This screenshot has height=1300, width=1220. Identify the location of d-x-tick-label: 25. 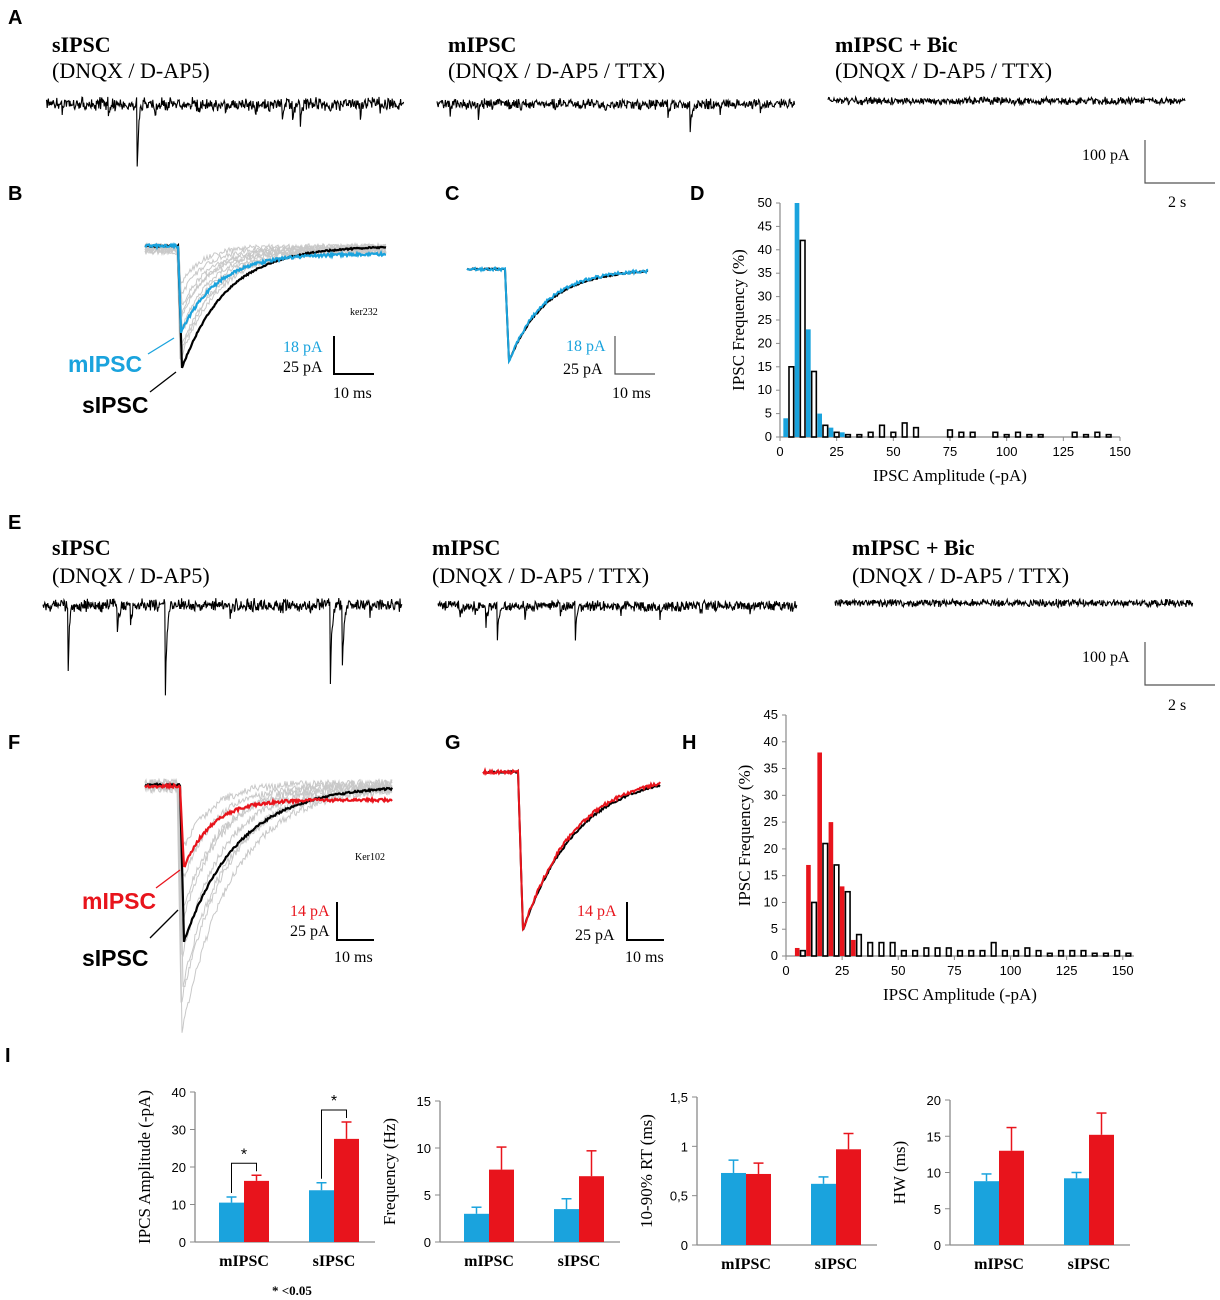
(836, 451).